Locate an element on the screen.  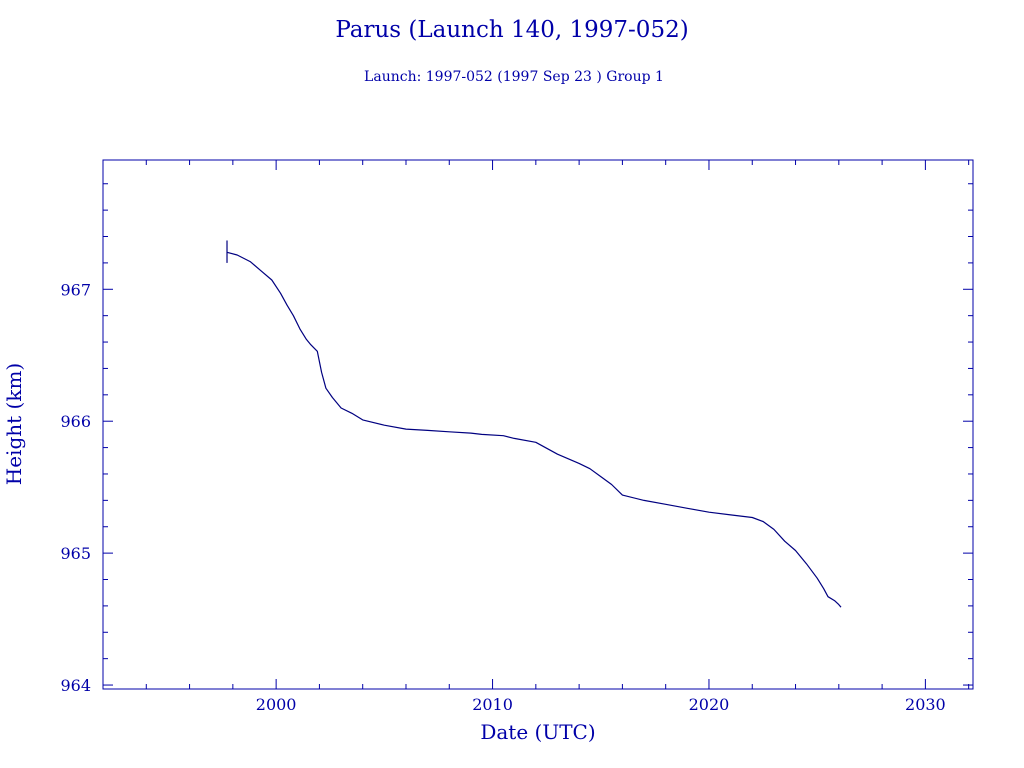
x-tick-label: 2010 is located at coordinates (492, 704).